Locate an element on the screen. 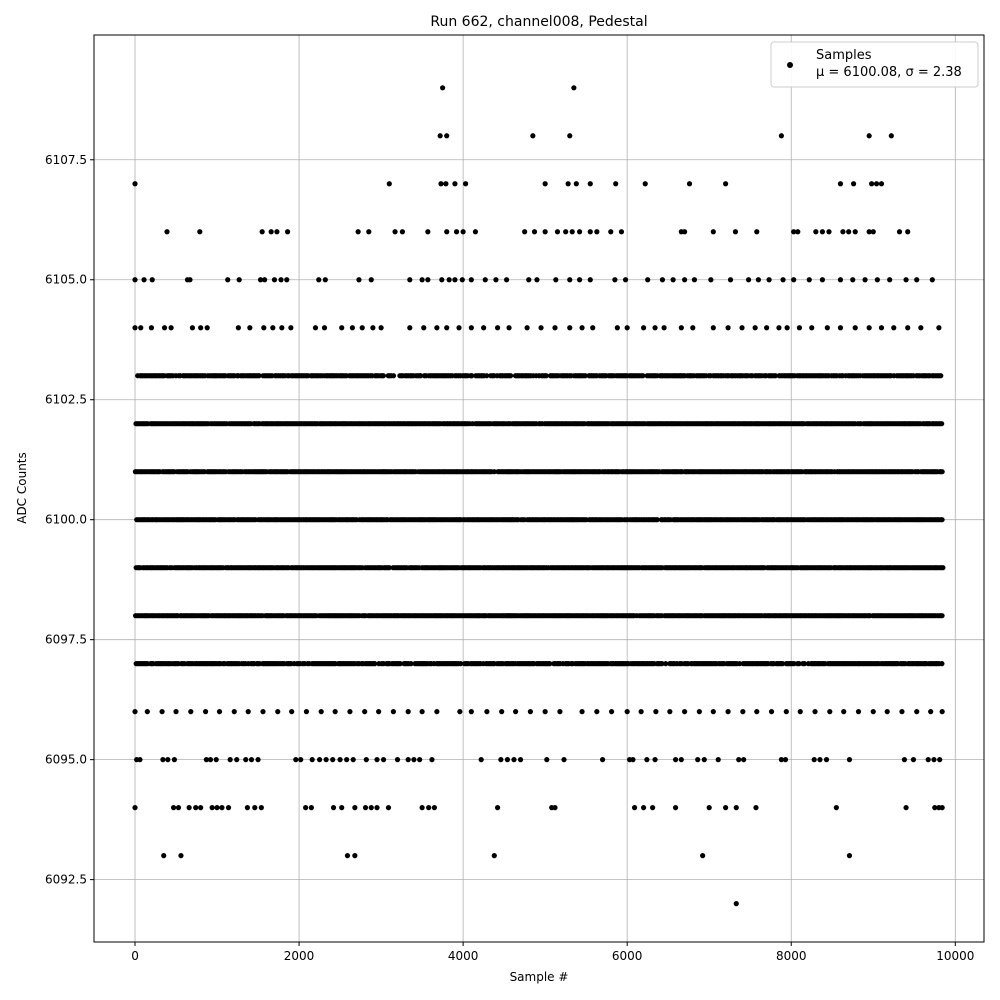 Image resolution: width=1000 pixels, height=1000 pixels. y-axis-label: ADC Counts is located at coordinates (22, 488).